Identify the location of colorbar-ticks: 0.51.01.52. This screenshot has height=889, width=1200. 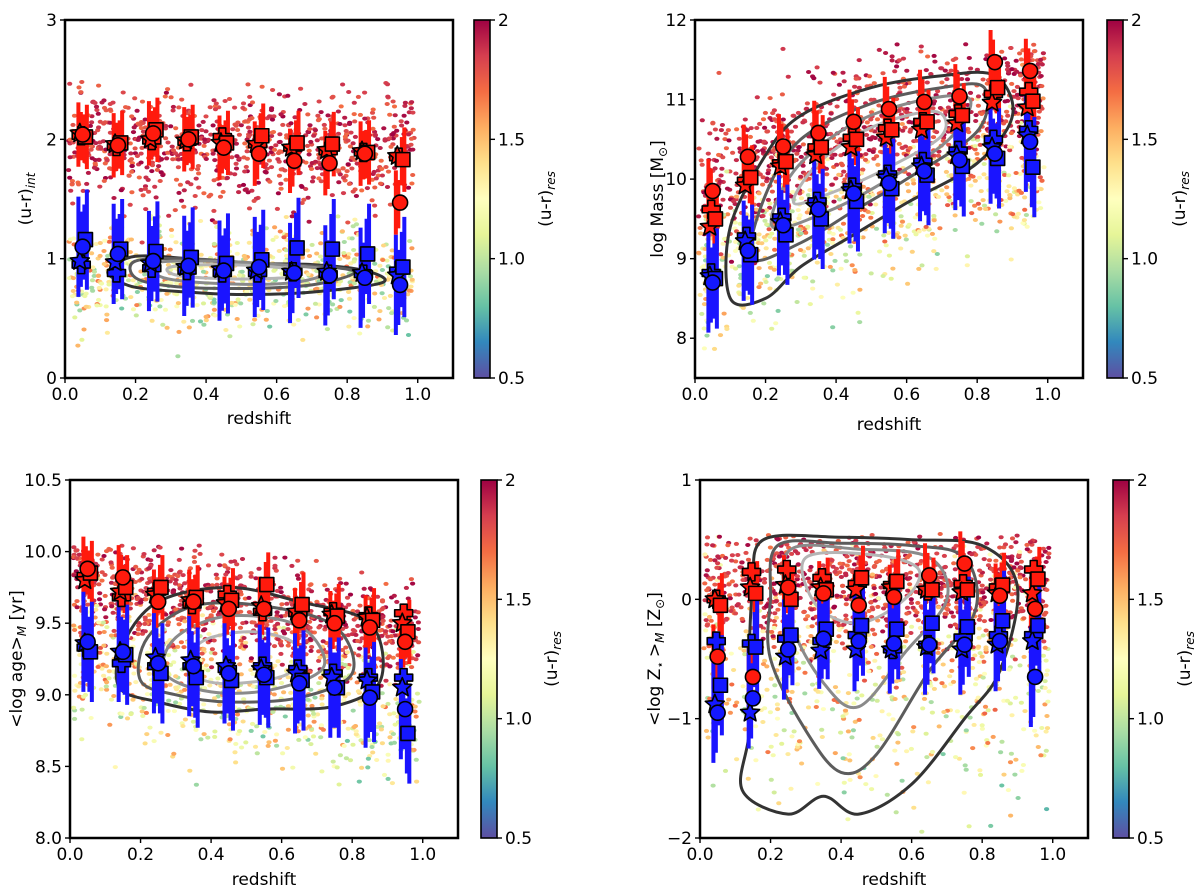
(1140, 200).